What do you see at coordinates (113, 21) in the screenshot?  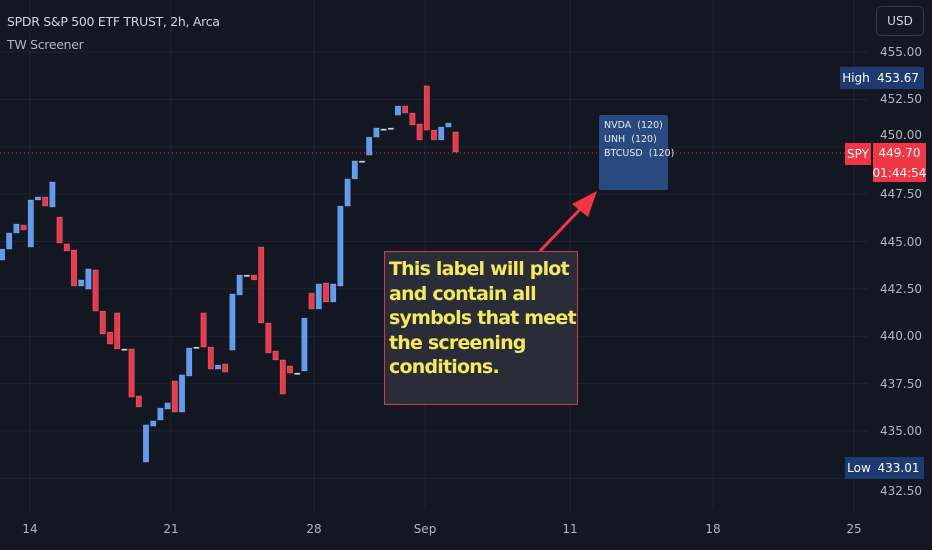 I see `symbol-title: SPDR S&P 500 ETF TRUST, 2h, Arca` at bounding box center [113, 21].